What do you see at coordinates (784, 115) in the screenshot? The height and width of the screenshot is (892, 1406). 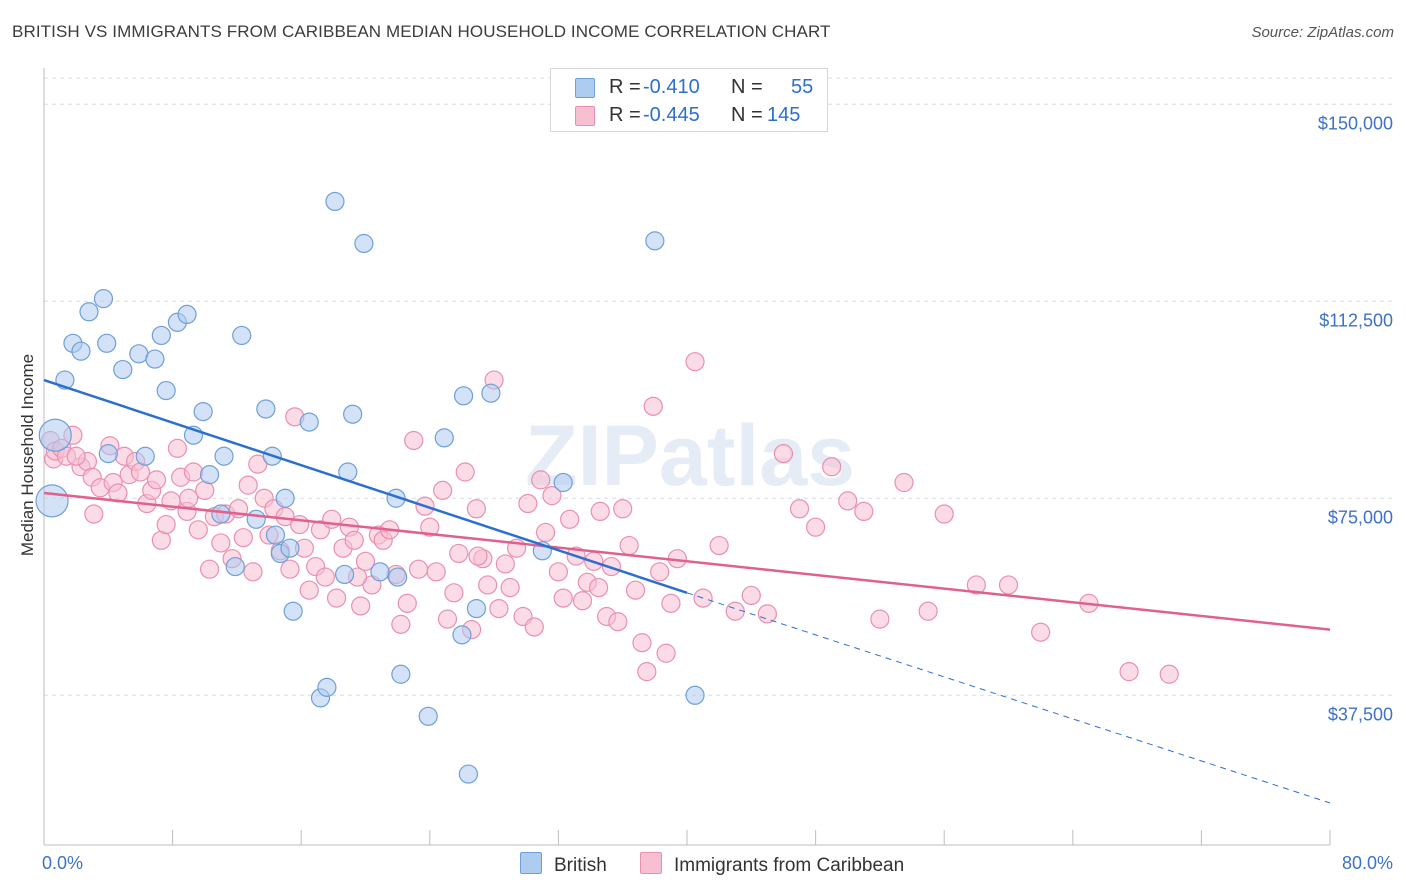 I see `n-value: 145` at bounding box center [784, 115].